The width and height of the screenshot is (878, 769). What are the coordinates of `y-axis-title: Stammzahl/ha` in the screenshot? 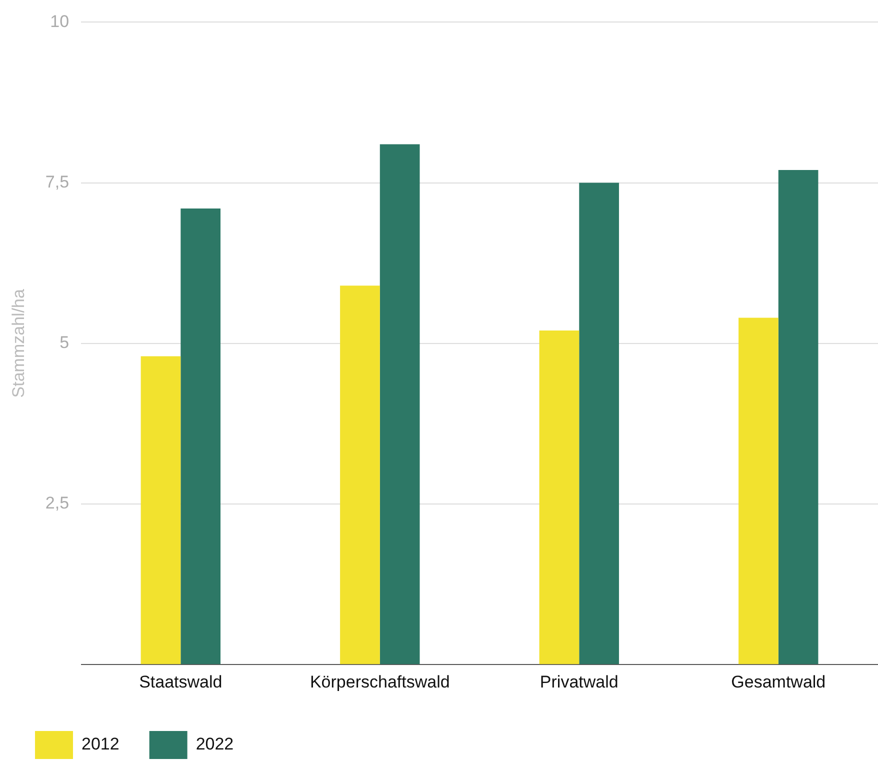 It's located at (18, 343).